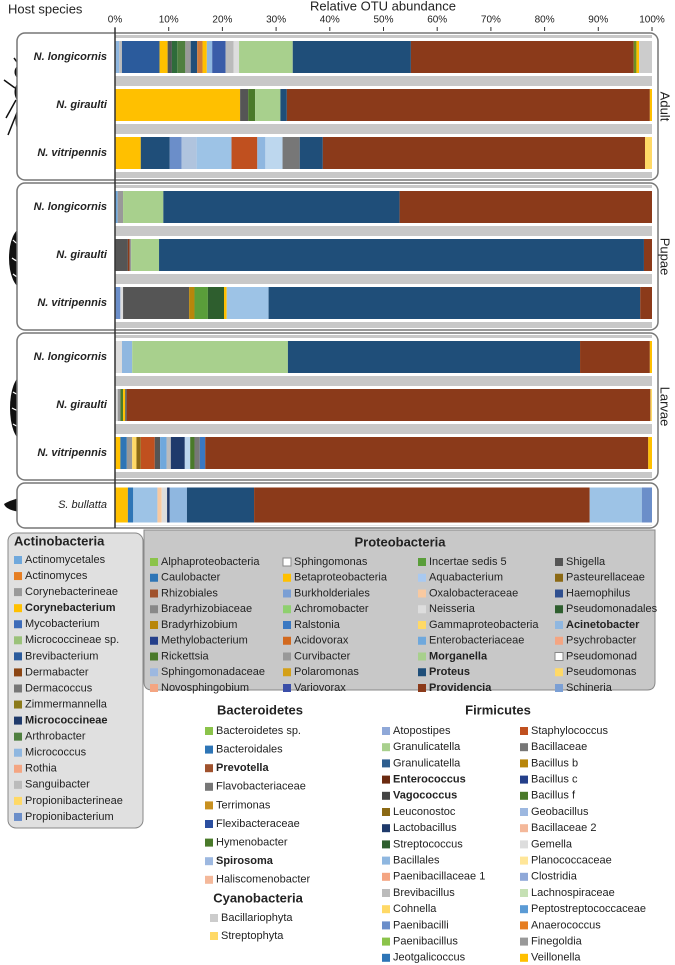 The image size is (675, 965). What do you see at coordinates (276, 20) in the screenshot?
I see `x-tick-label: 30%` at bounding box center [276, 20].